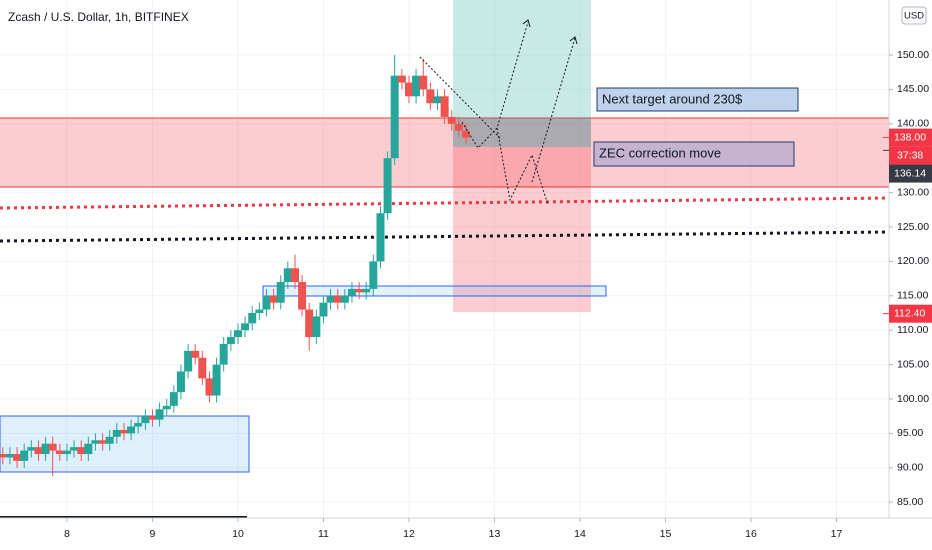 This screenshot has width=932, height=550. Describe the element at coordinates (672, 98) in the screenshot. I see `note-text: Next target around 230$` at that location.